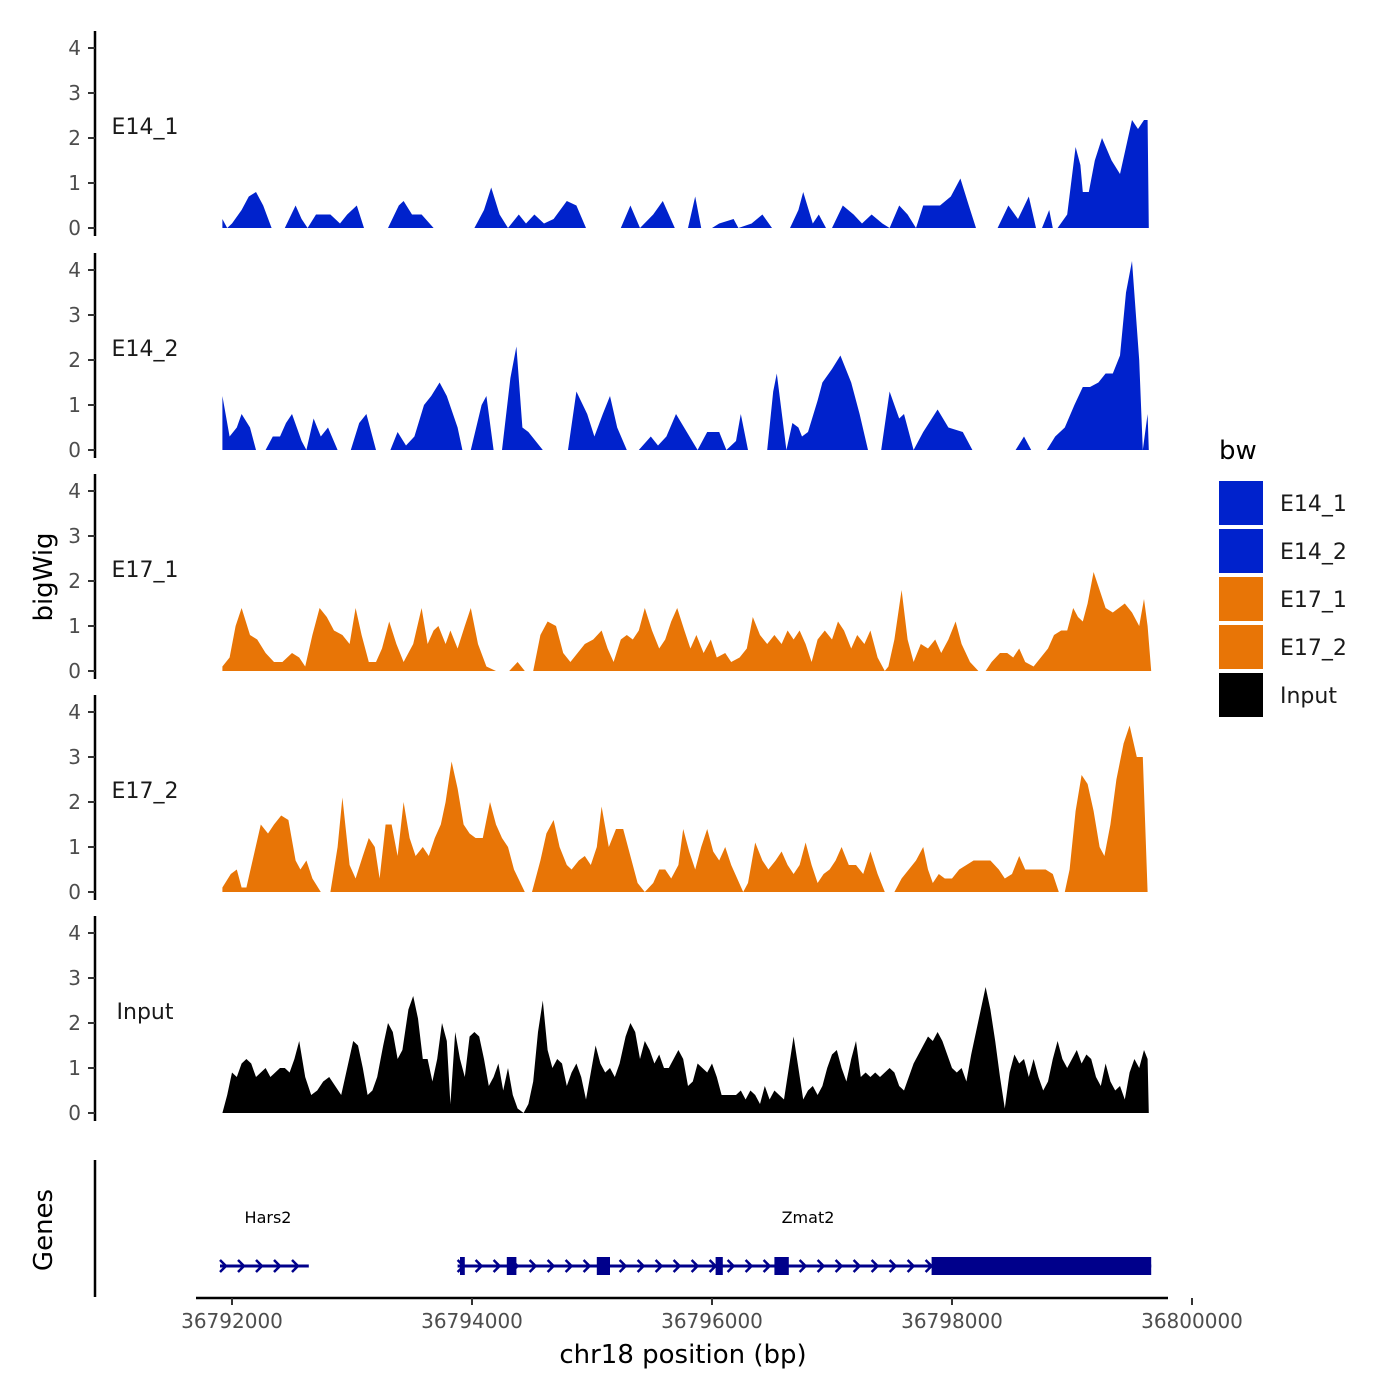 This screenshot has height=1400, width=1400. I want to click on legend-item-e17-1: E17_1, so click(1283, 599).